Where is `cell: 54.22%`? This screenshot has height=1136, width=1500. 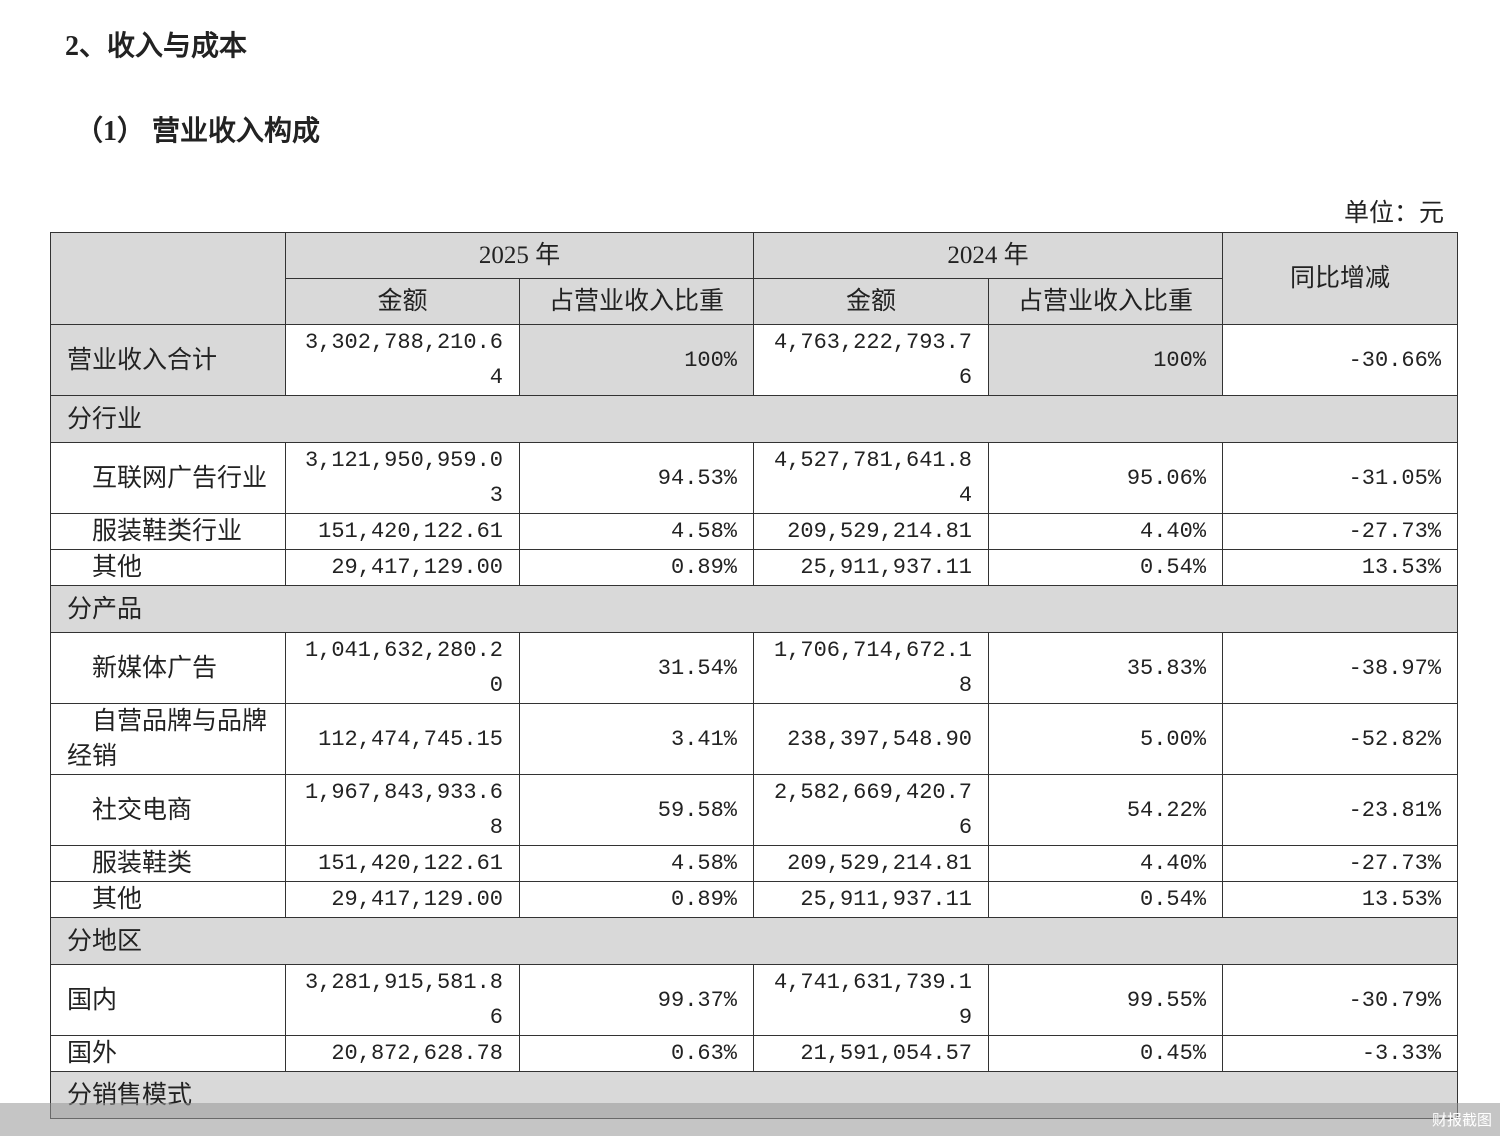 cell: 54.22% is located at coordinates (1106, 810).